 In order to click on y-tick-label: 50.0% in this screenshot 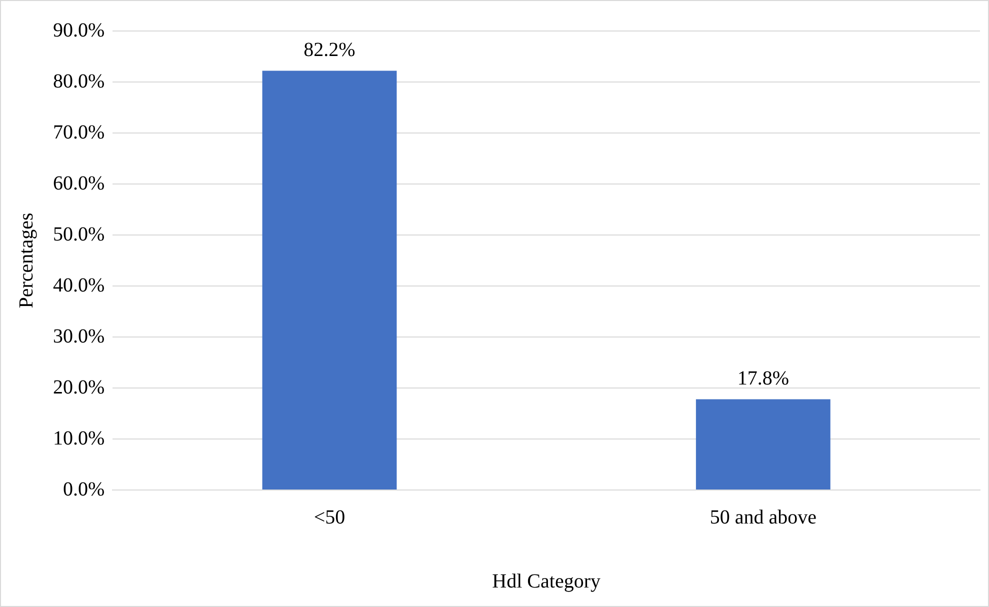, I will do `click(78, 234)`.